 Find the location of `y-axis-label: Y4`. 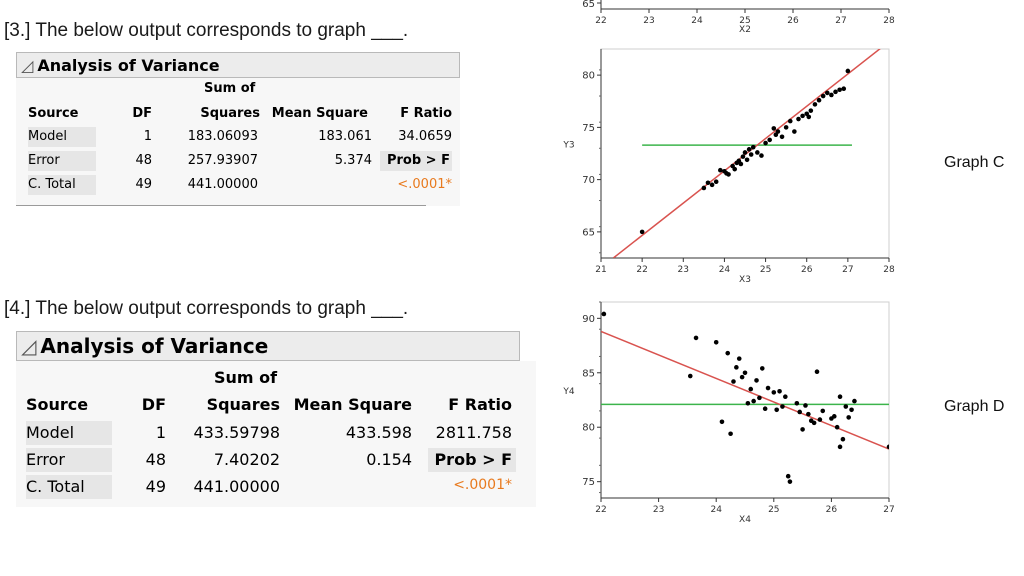

y-axis-label: Y4 is located at coordinates (568, 392).